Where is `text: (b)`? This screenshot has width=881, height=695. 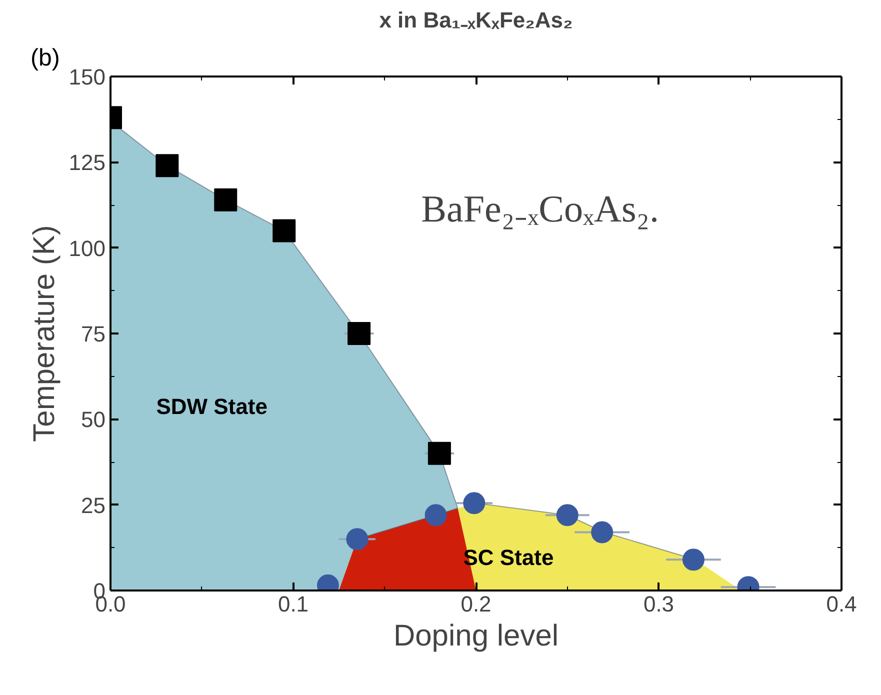 text: (b) is located at coordinates (45, 58).